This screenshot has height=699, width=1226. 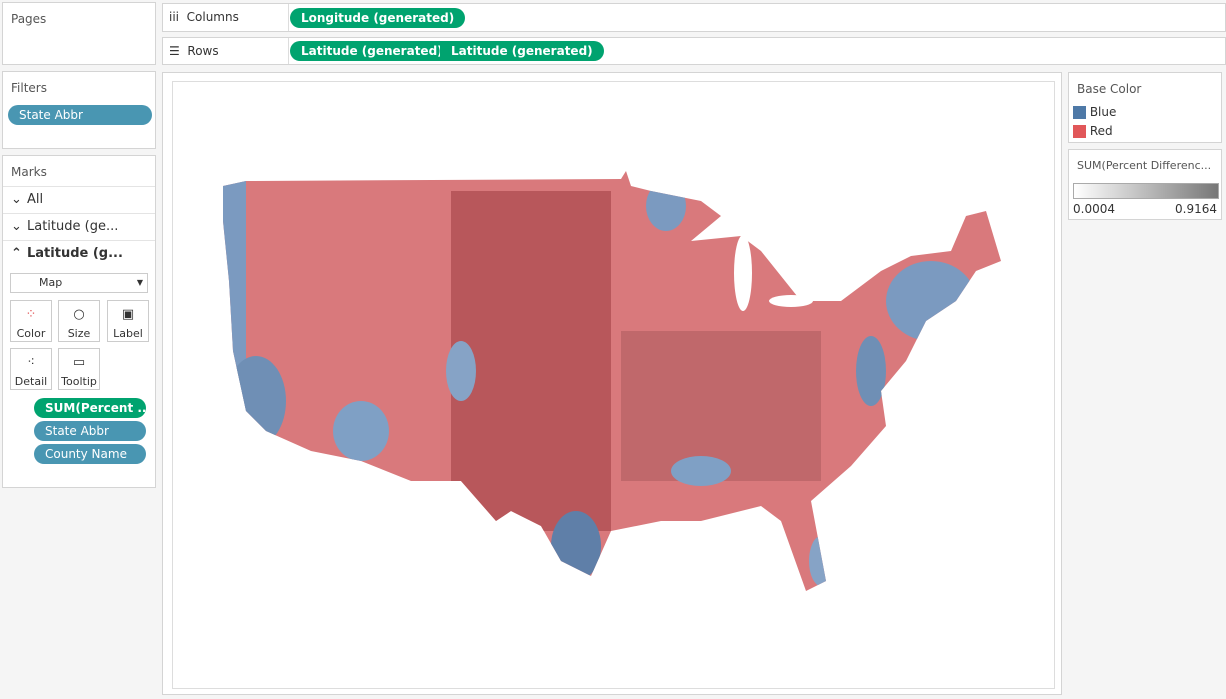 What do you see at coordinates (378, 18) in the screenshot?
I see `column-pill: Longitude (generated)` at bounding box center [378, 18].